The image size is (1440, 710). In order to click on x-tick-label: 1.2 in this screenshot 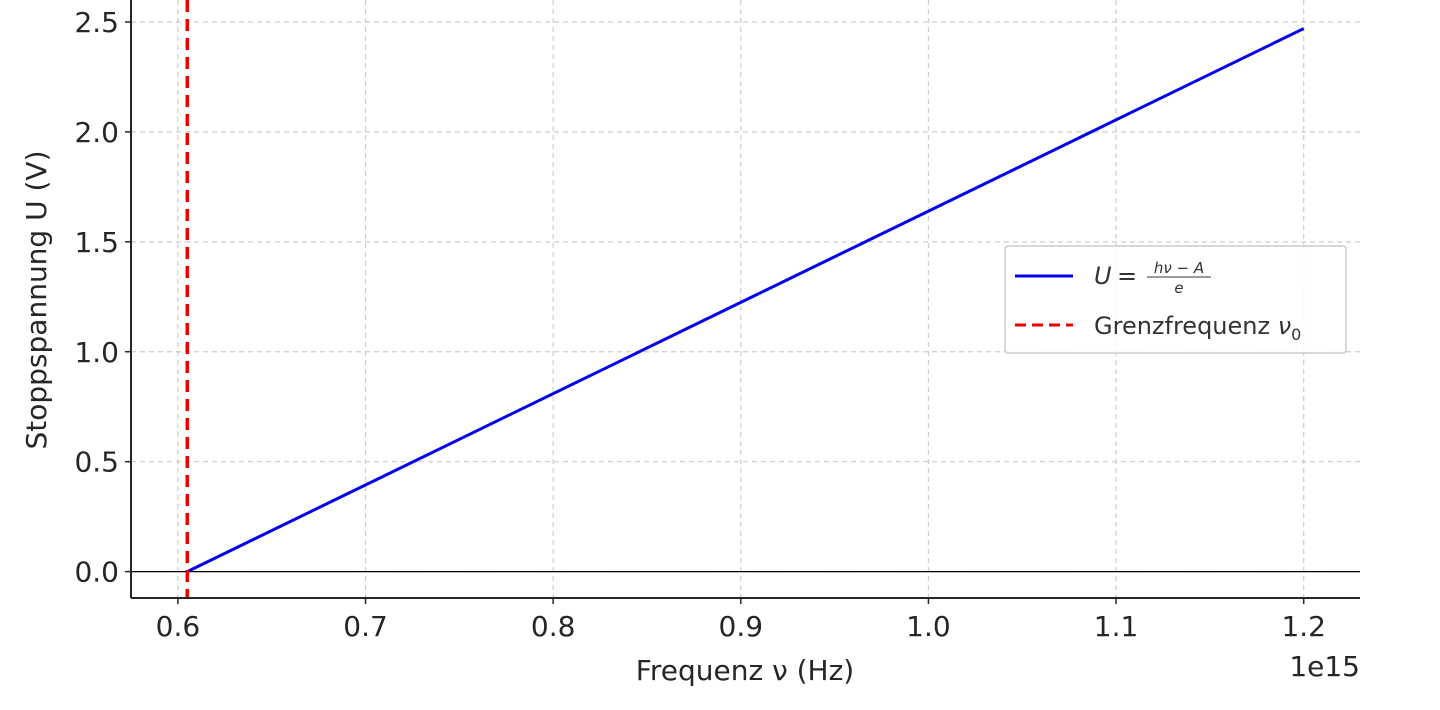, I will do `click(1303, 626)`.